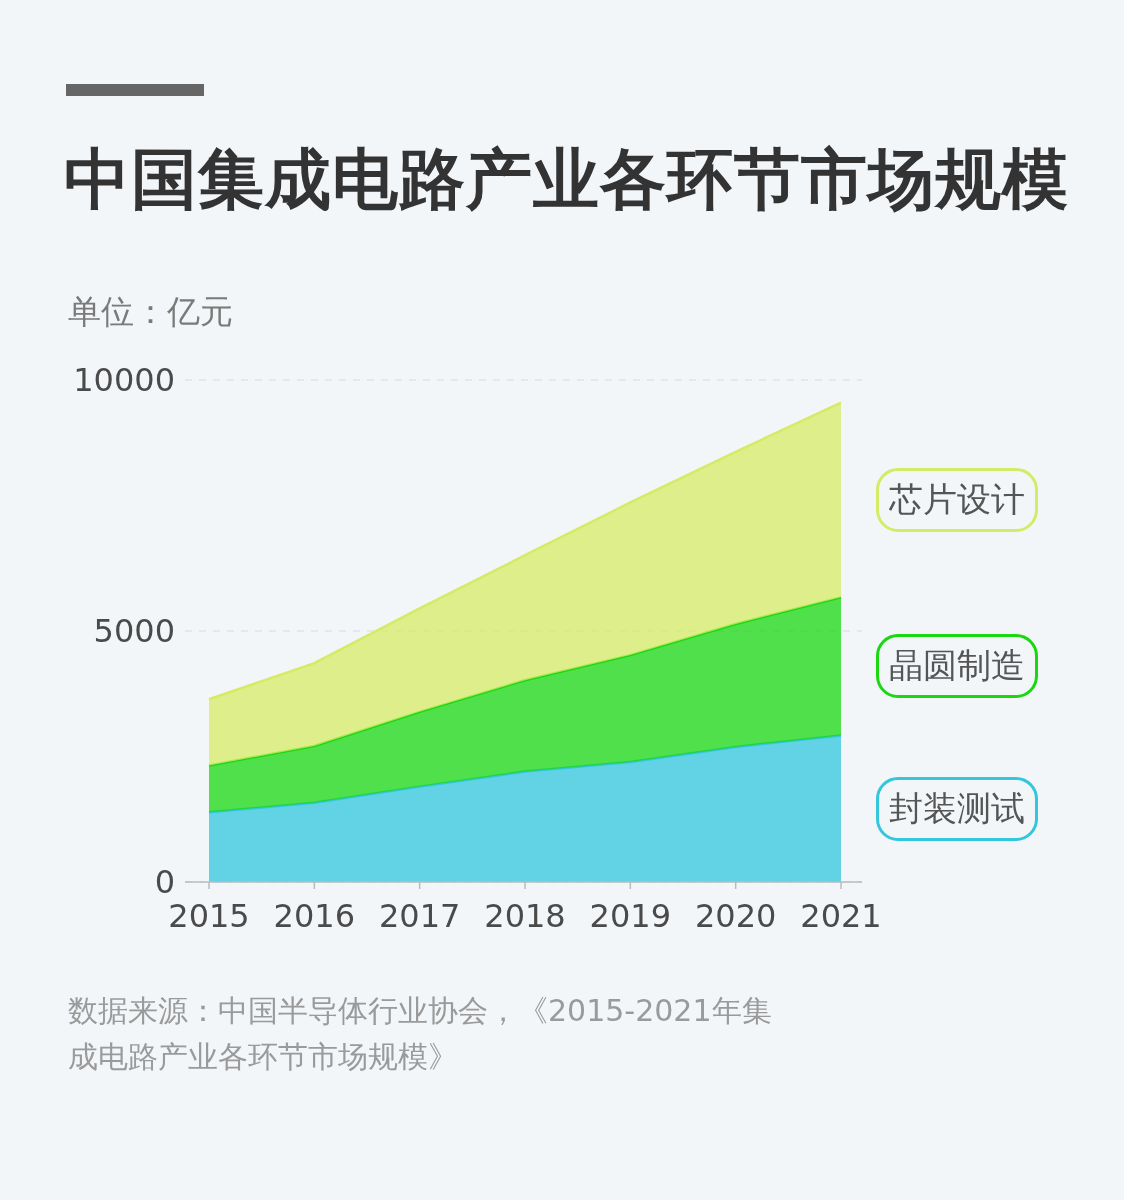  Describe the element at coordinates (630, 915) in the screenshot. I see `x-tick-label: 2019` at that location.